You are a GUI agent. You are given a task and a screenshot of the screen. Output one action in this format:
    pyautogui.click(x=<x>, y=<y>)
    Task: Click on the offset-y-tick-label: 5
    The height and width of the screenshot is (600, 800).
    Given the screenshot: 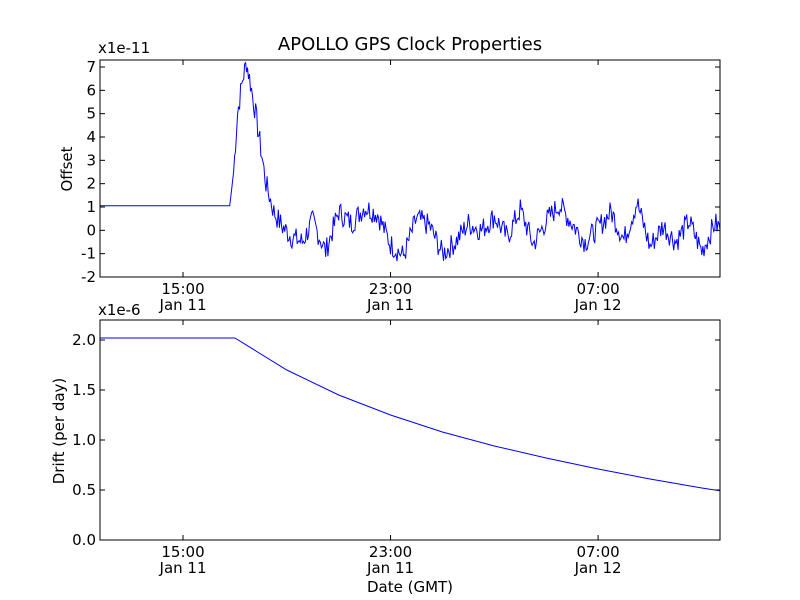 What is the action you would take?
    pyautogui.click(x=91, y=114)
    